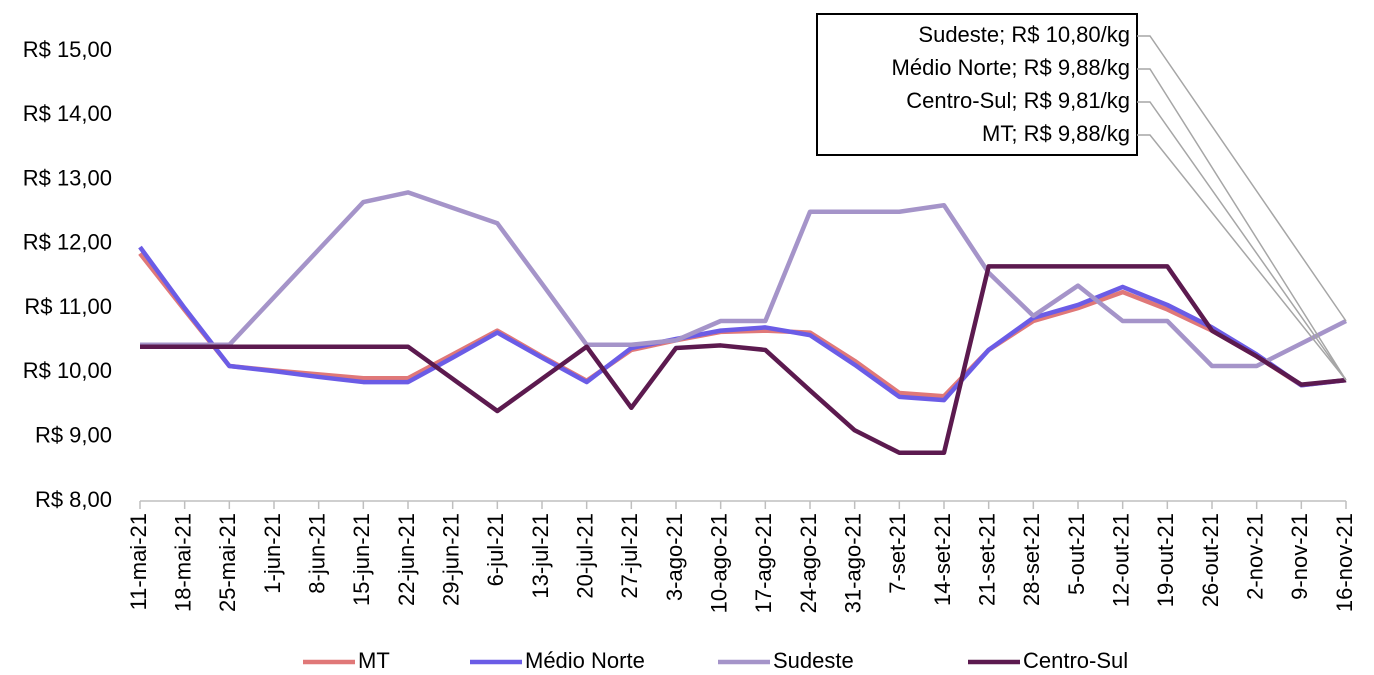  Describe the element at coordinates (813, 660) in the screenshot. I see `legend-label: Sudeste` at that location.